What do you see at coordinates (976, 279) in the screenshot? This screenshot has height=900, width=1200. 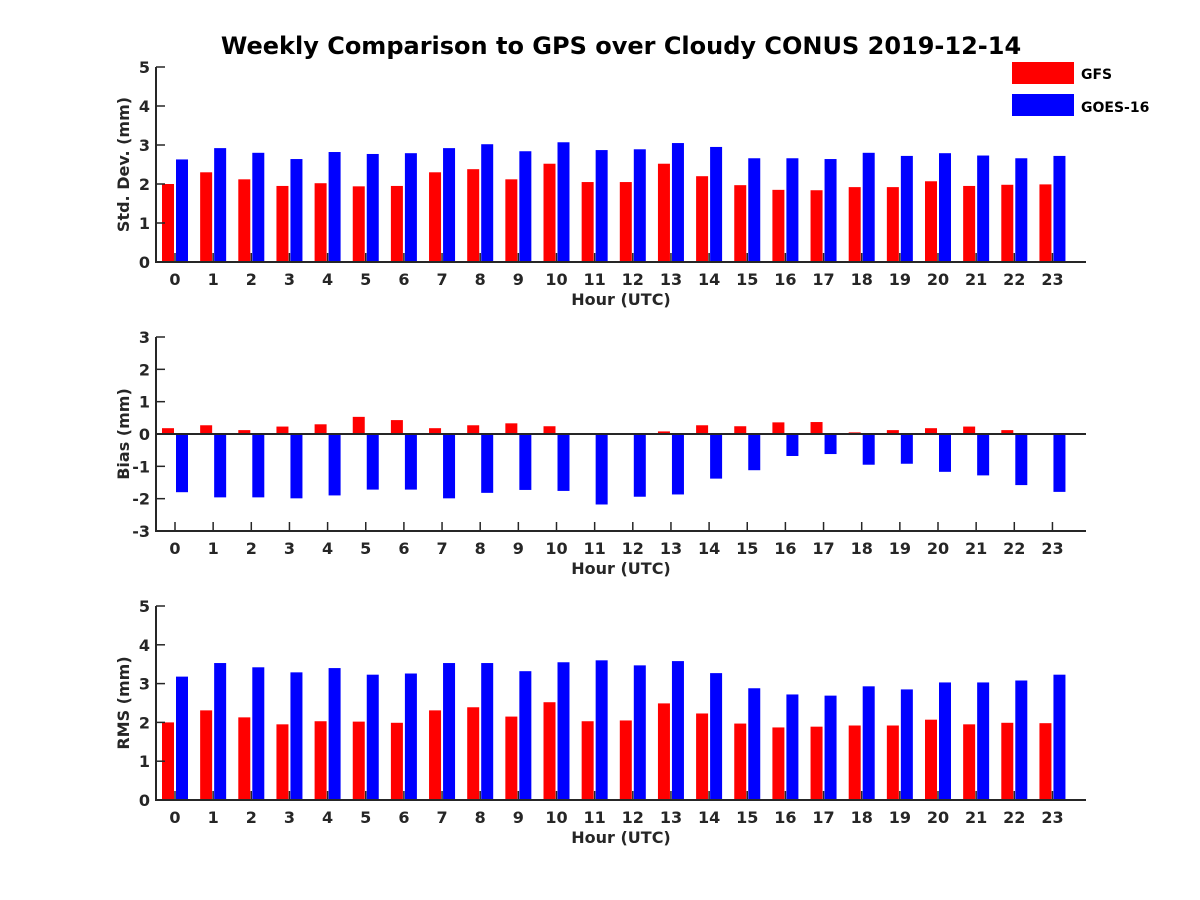 I see `x-tick-label: 21` at bounding box center [976, 279].